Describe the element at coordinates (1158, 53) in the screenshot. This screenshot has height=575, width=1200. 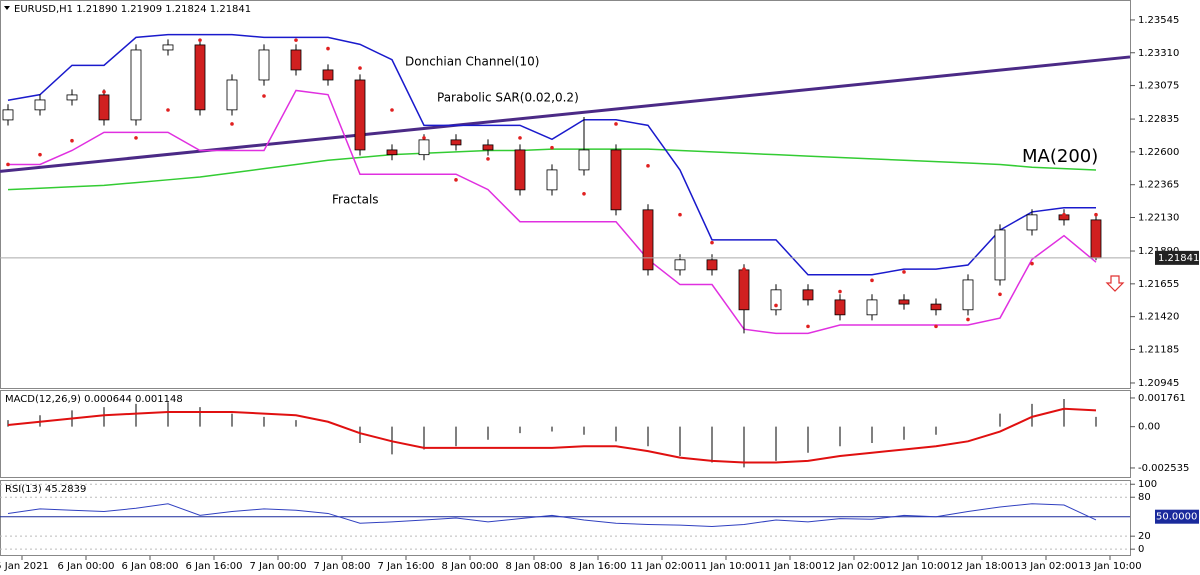
I see `y-tick-label: 1.23310` at that location.